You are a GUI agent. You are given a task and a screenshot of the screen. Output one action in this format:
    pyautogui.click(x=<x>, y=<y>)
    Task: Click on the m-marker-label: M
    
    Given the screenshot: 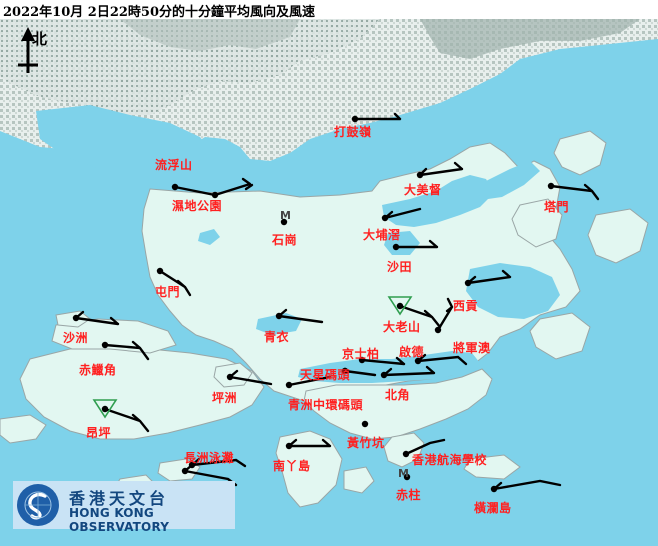 What is the action you would take?
    pyautogui.click(x=285, y=215)
    